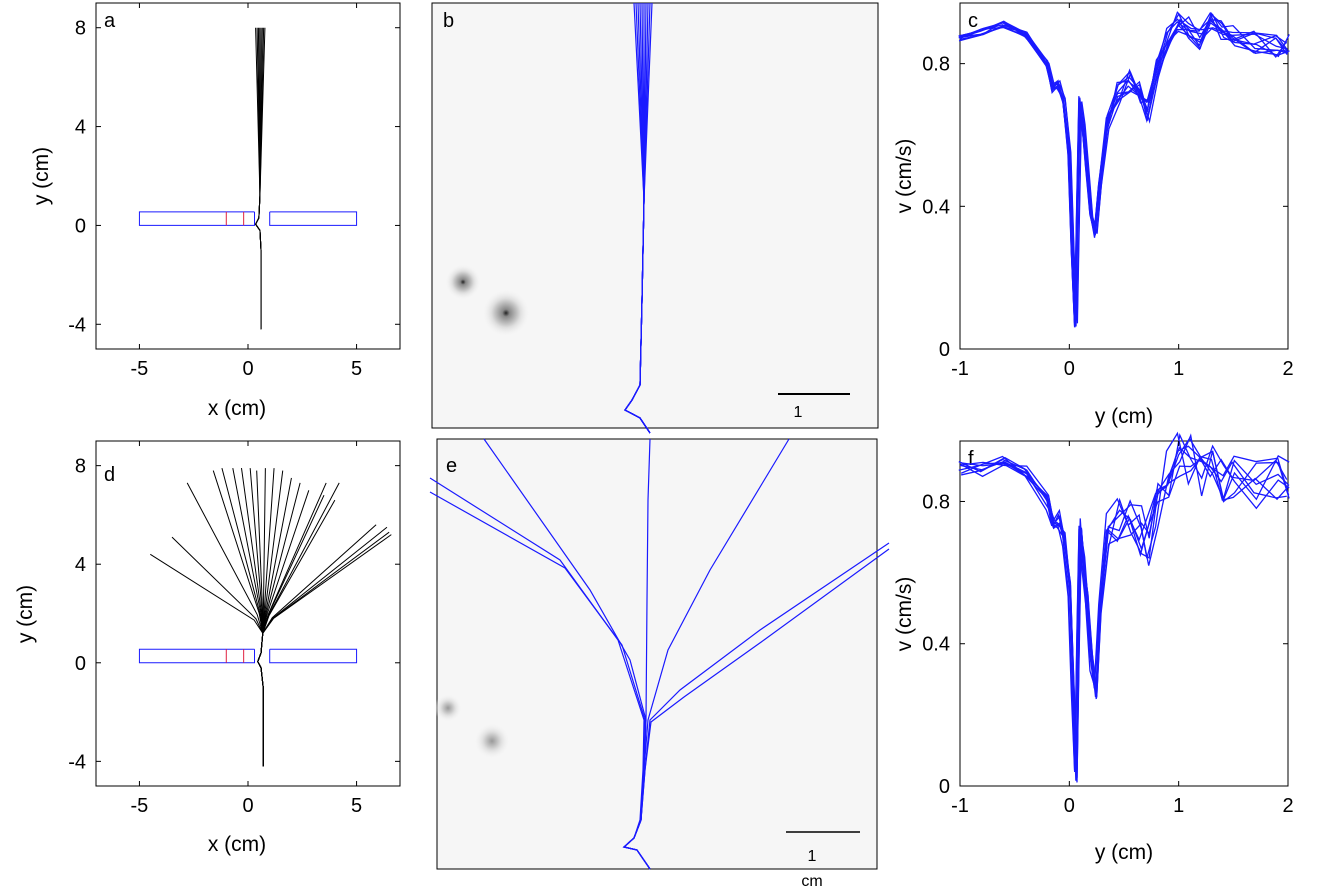 The height and width of the screenshot is (895, 1321). Describe the element at coordinates (41, 176) in the screenshot. I see `panel-a-ylabel: y (cm)` at that location.